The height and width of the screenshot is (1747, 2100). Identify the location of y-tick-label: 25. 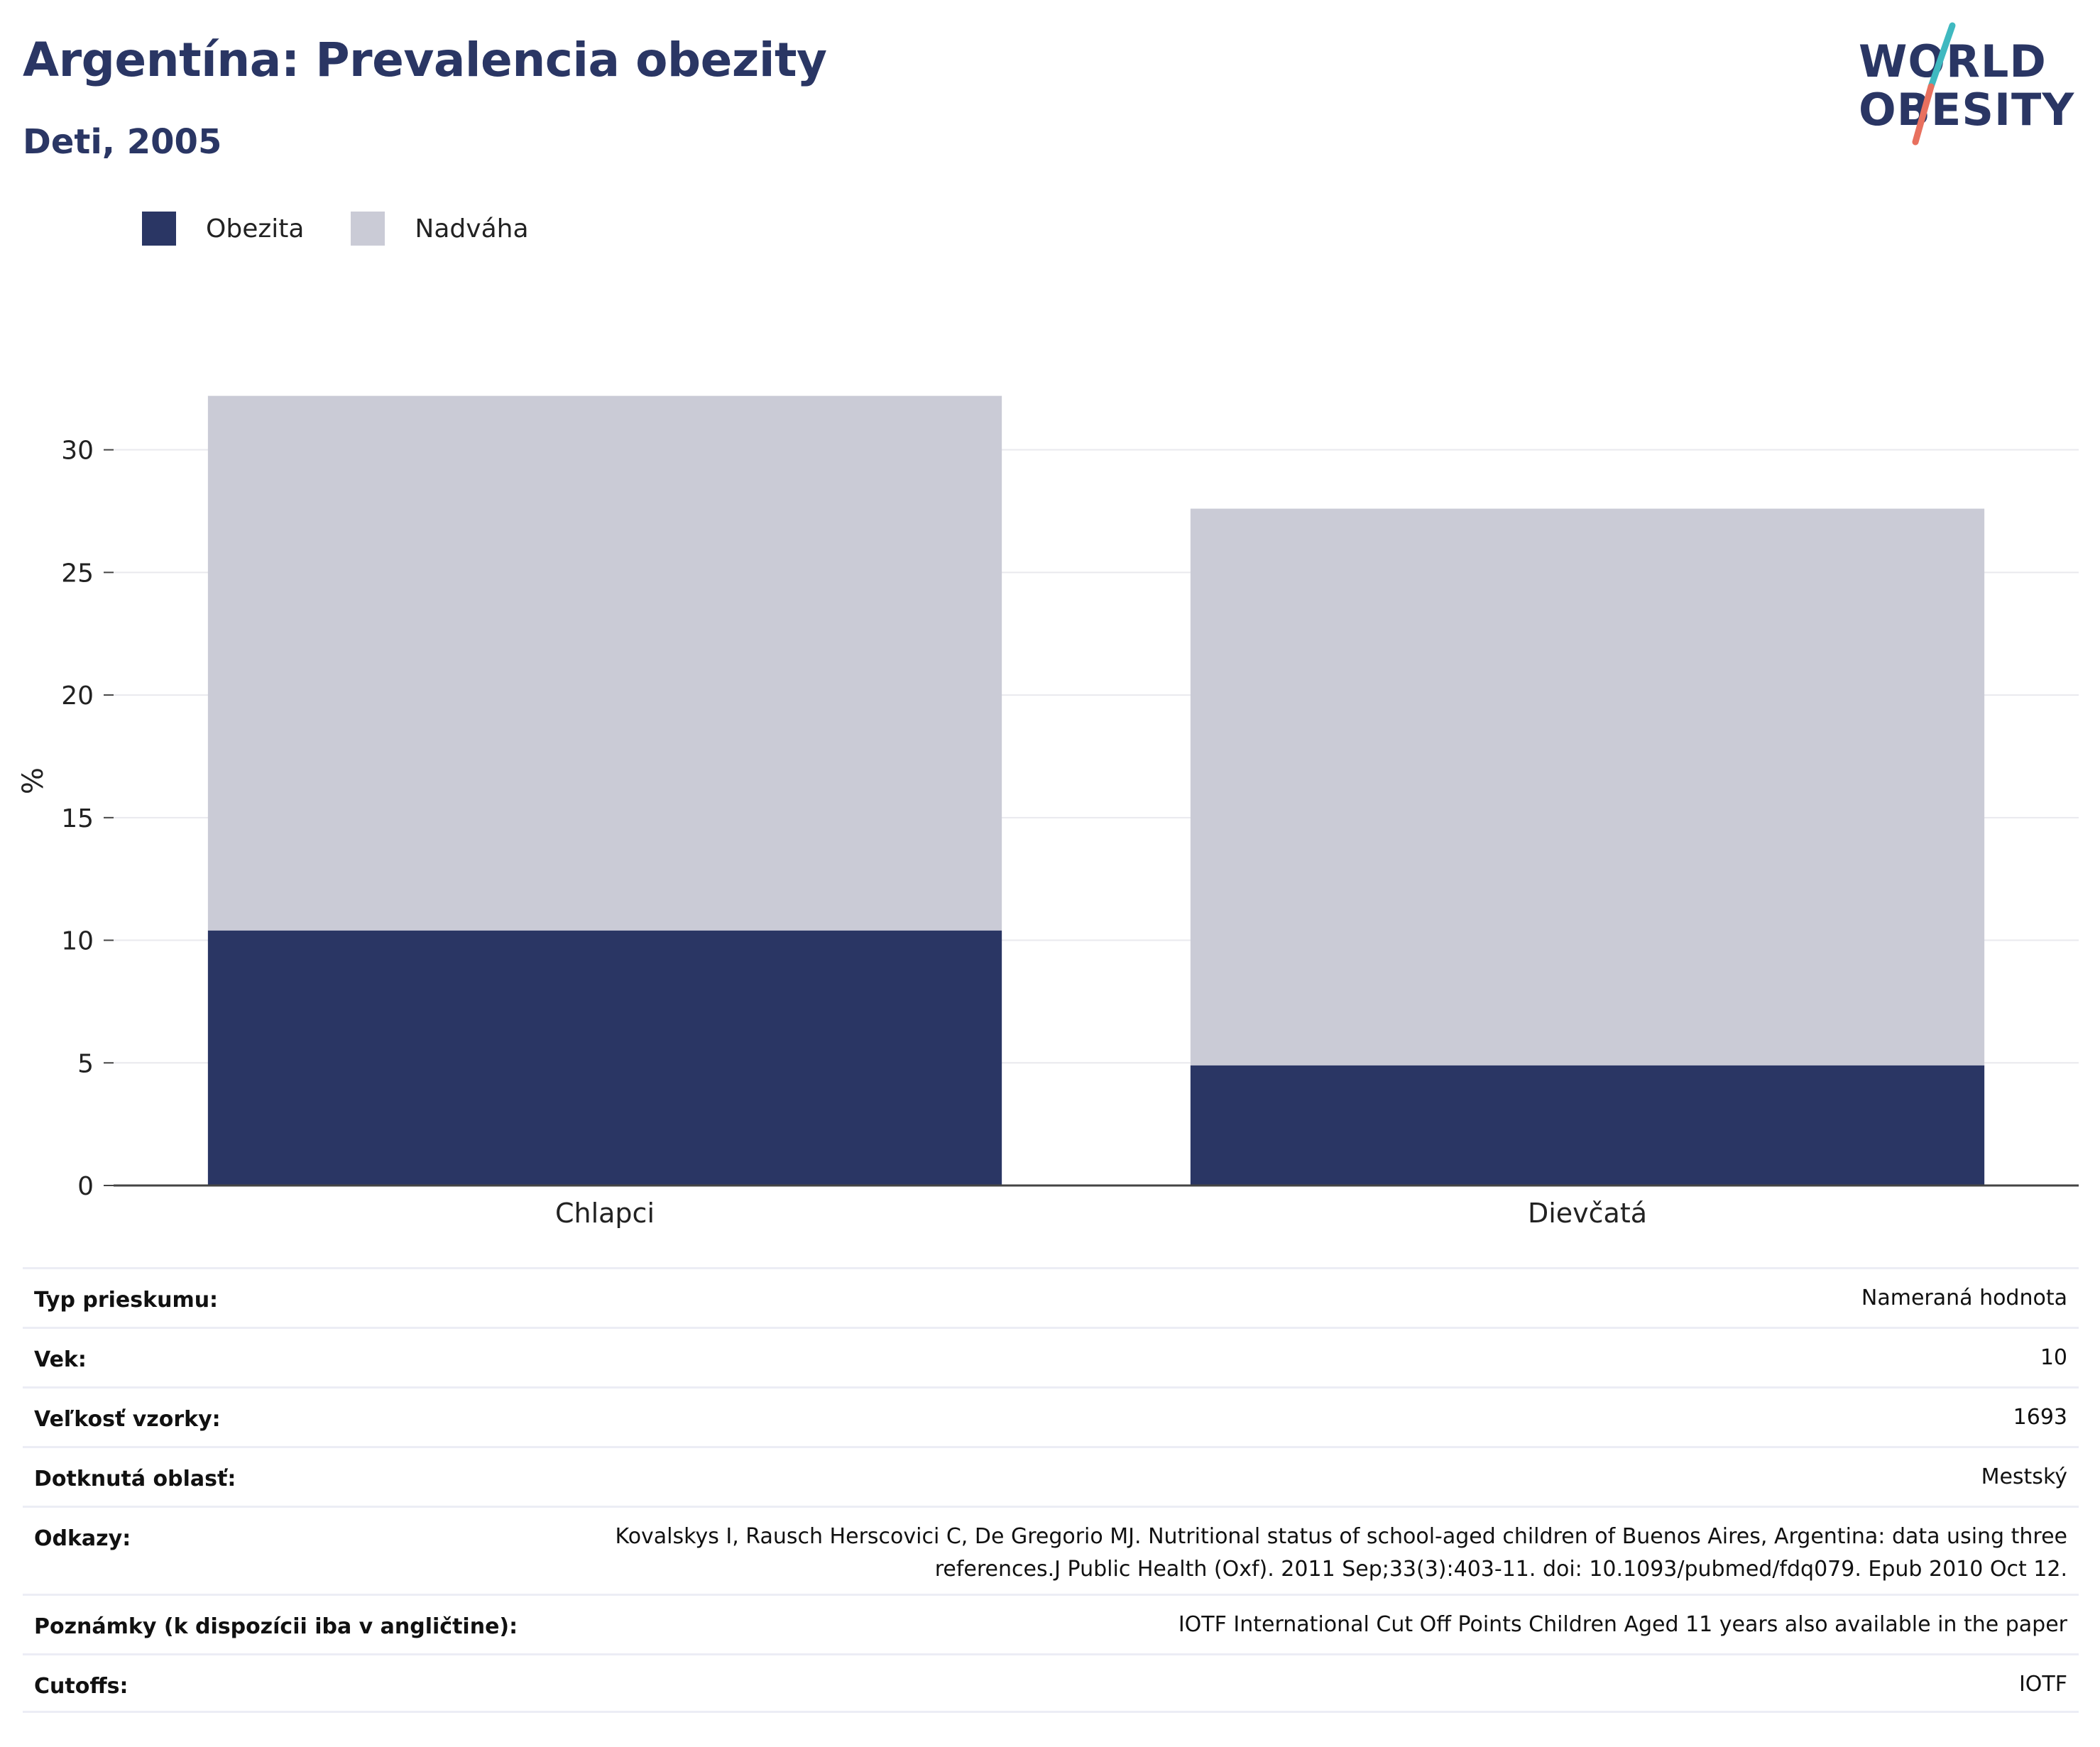
(77, 573).